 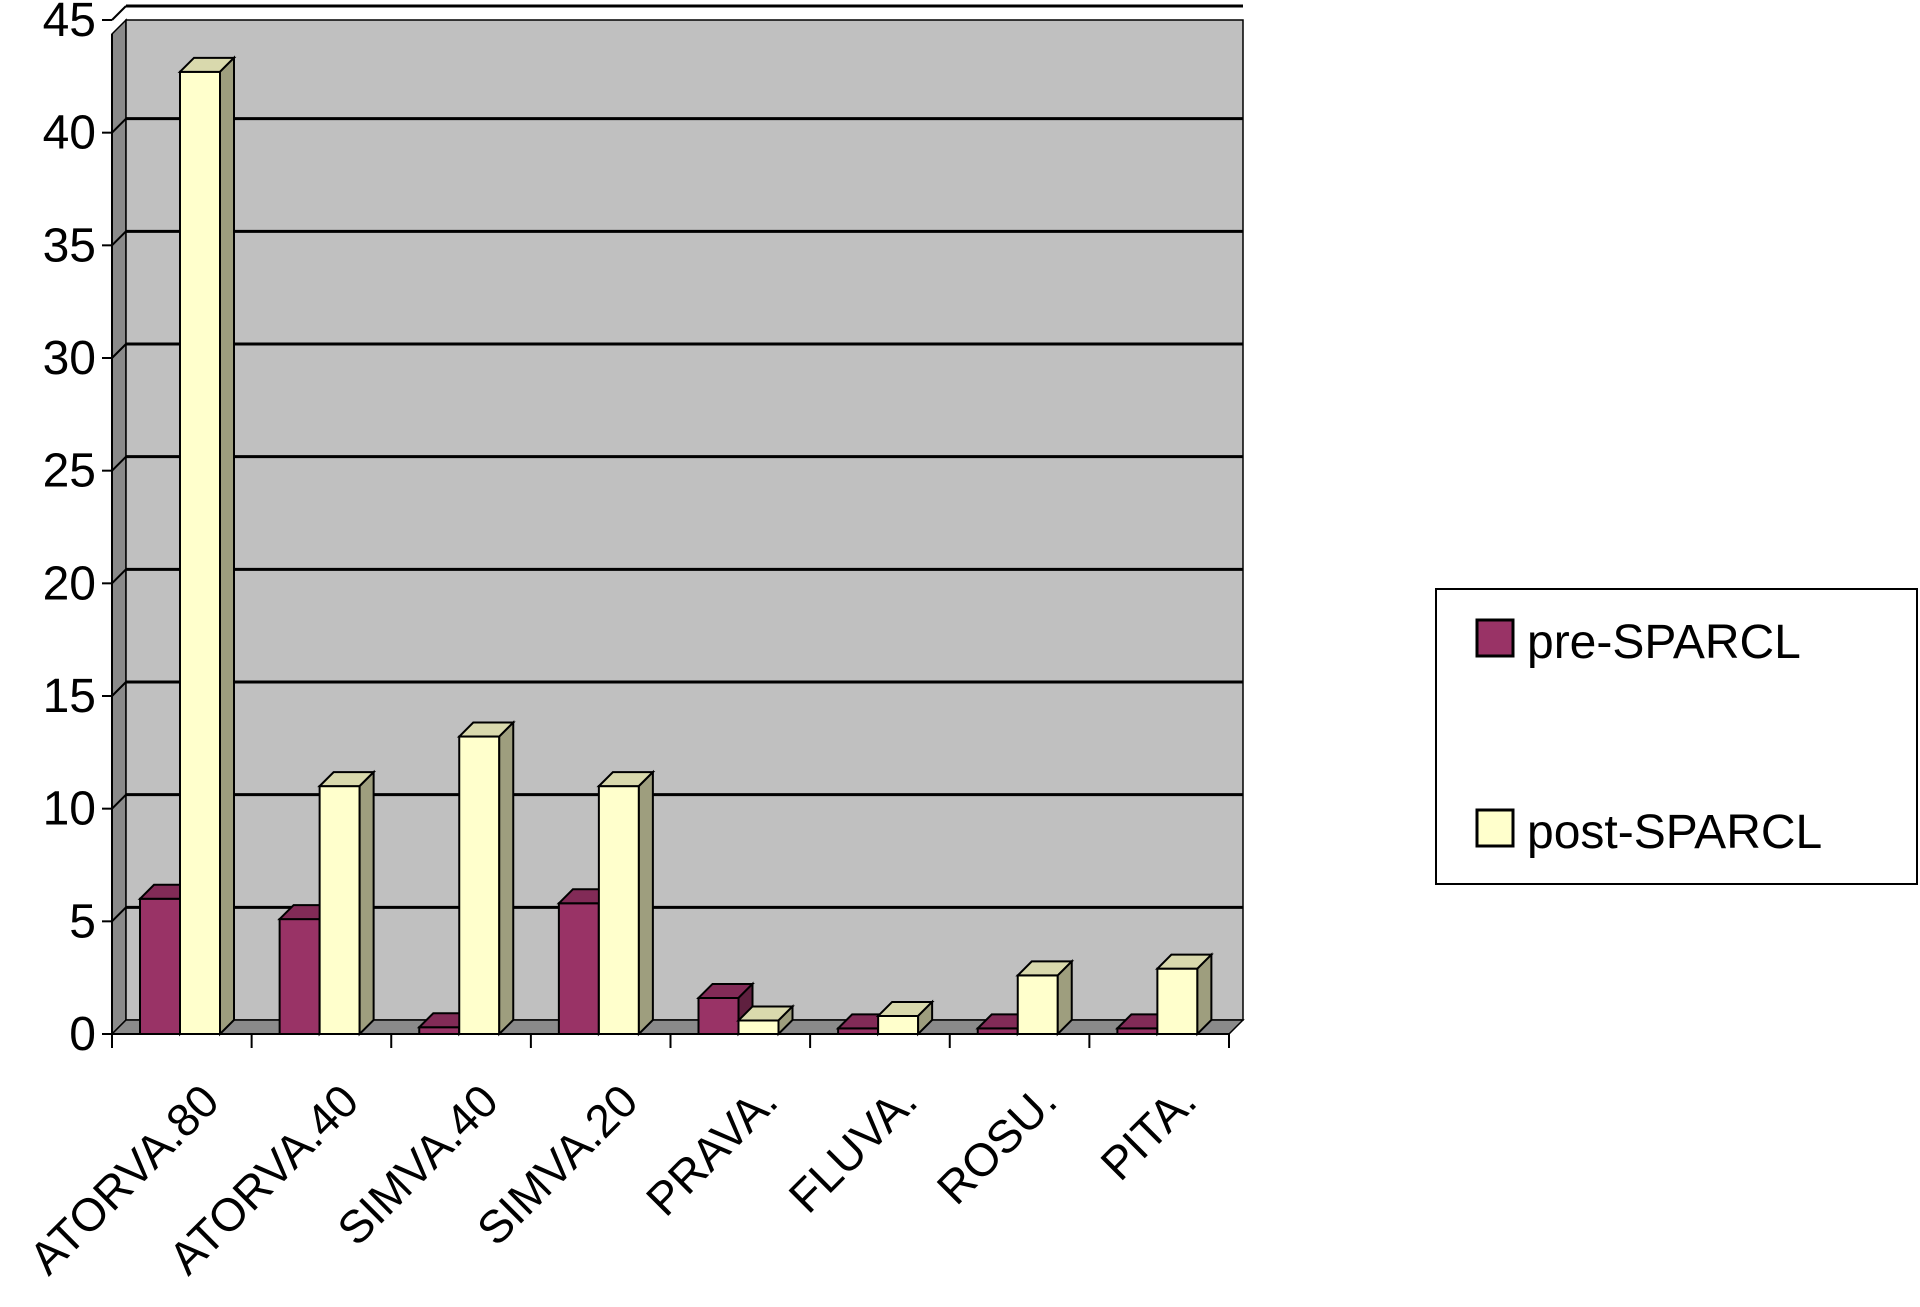 What do you see at coordinates (725, 1009) in the screenshot?
I see `bar-pre-sparcl-prava` at bounding box center [725, 1009].